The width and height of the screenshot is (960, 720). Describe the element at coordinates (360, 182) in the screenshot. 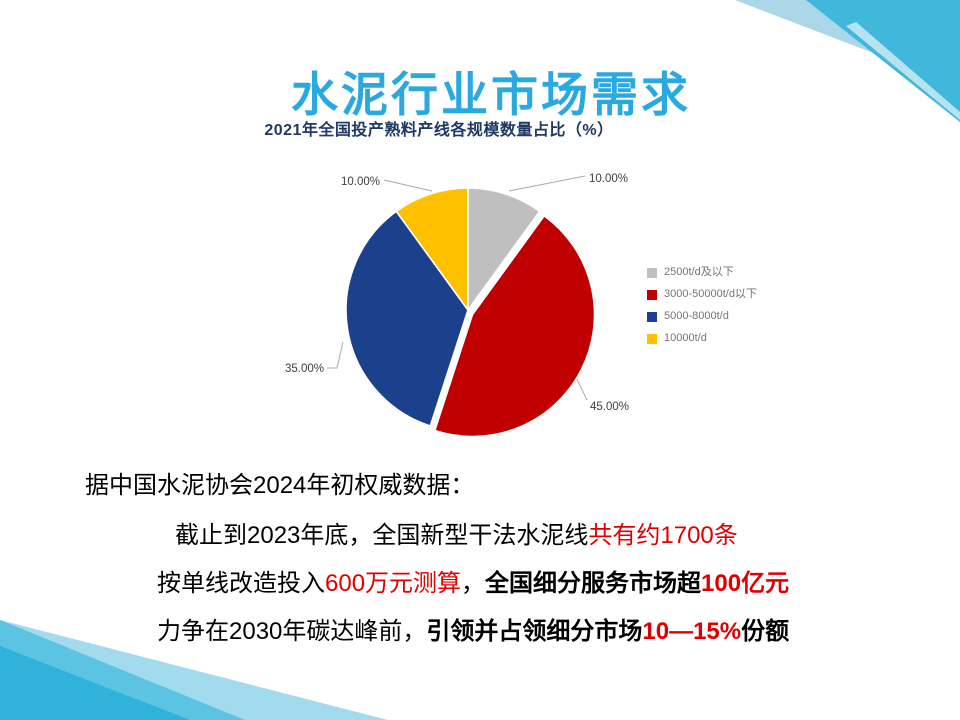

I see `pie-label-yellow: 10.00%` at that location.